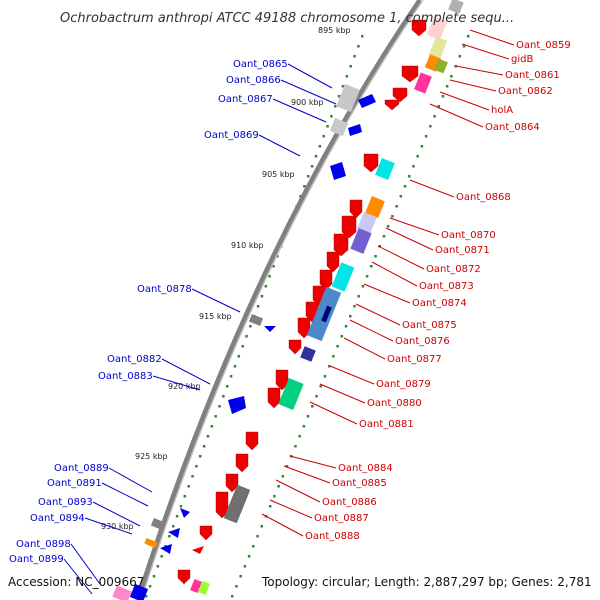 The image size is (600, 600). I want to click on gene-label-oant-0884: Oant_0884, so click(365, 468).